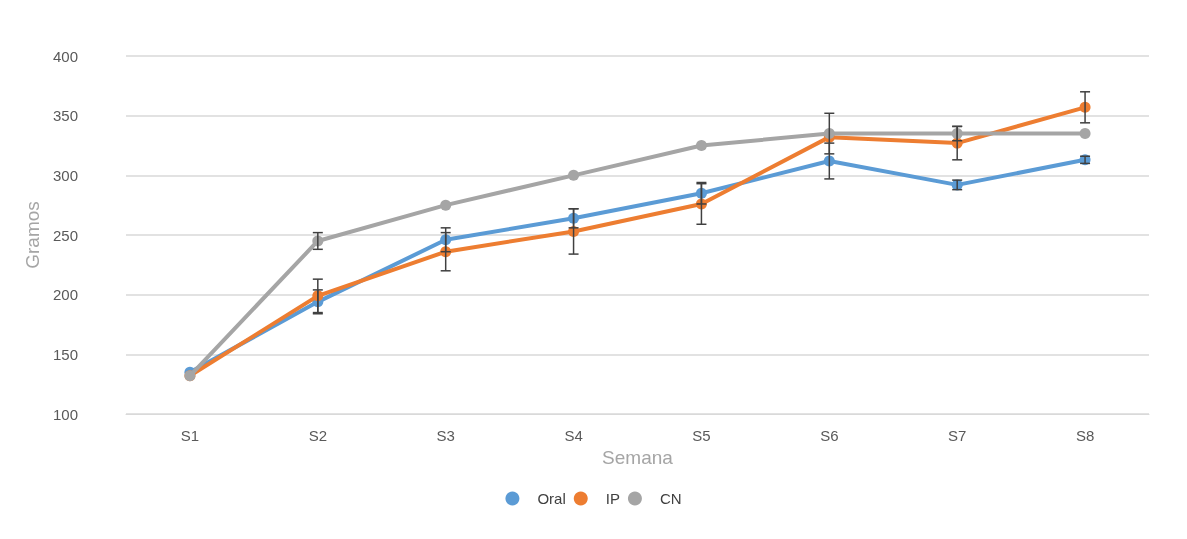 This screenshot has height=539, width=1187. What do you see at coordinates (445, 435) in the screenshot?
I see `x-tick-label: S3` at bounding box center [445, 435].